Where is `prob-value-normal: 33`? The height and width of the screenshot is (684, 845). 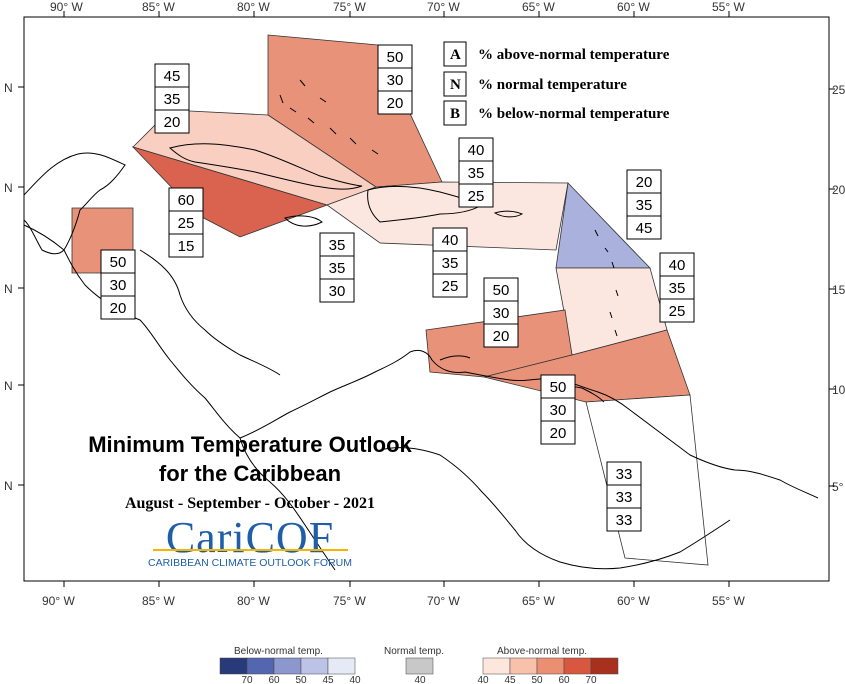
prob-value-normal: 33 is located at coordinates (624, 497).